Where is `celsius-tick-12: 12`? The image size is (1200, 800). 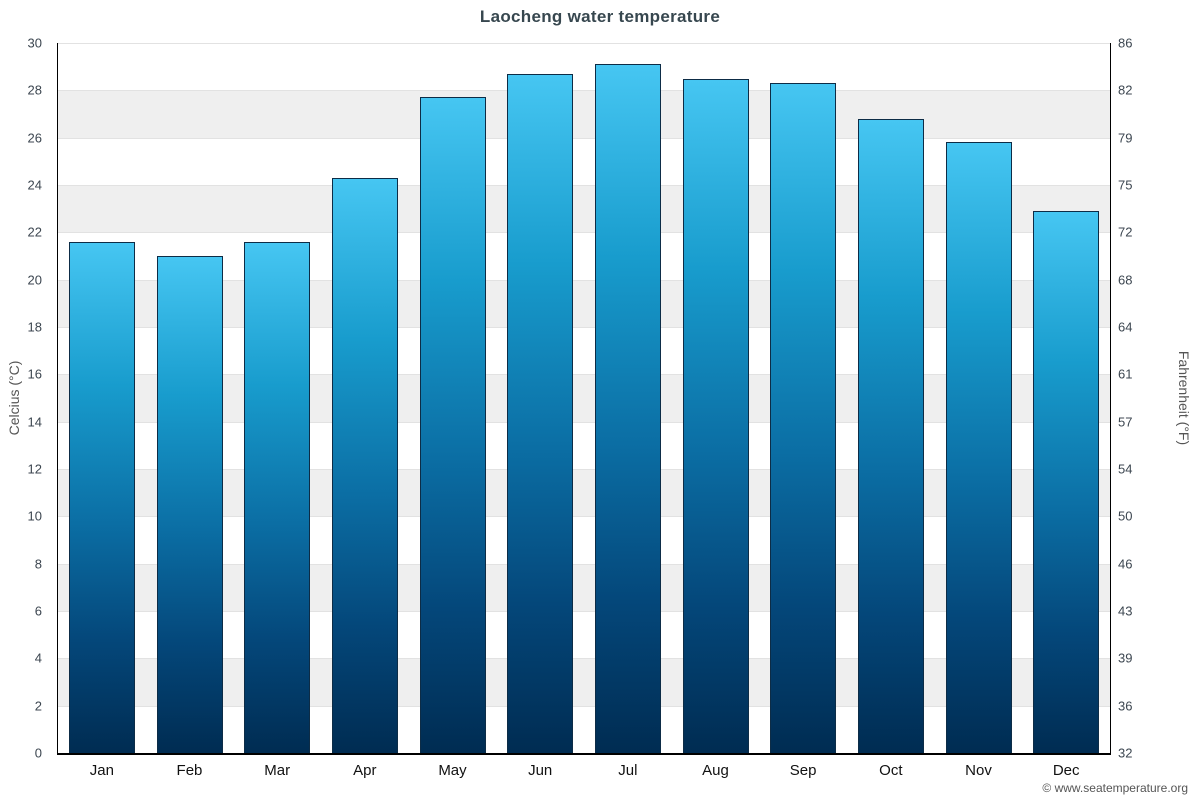 celsius-tick-12: 12 is located at coordinates (34, 469).